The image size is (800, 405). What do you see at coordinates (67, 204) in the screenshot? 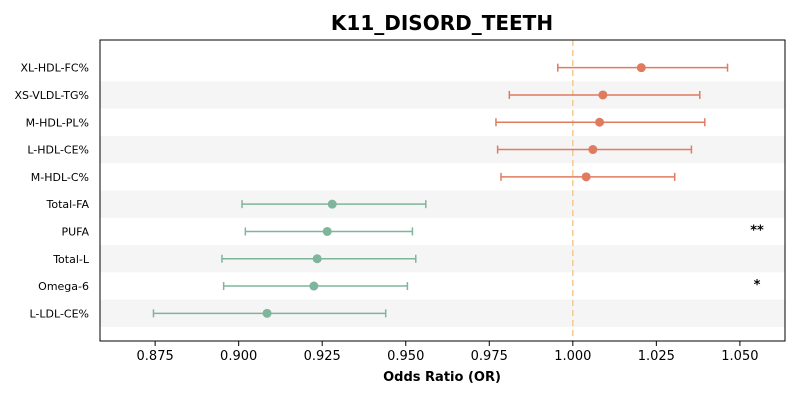
I see `category-label: Total-FA` at bounding box center [67, 204].